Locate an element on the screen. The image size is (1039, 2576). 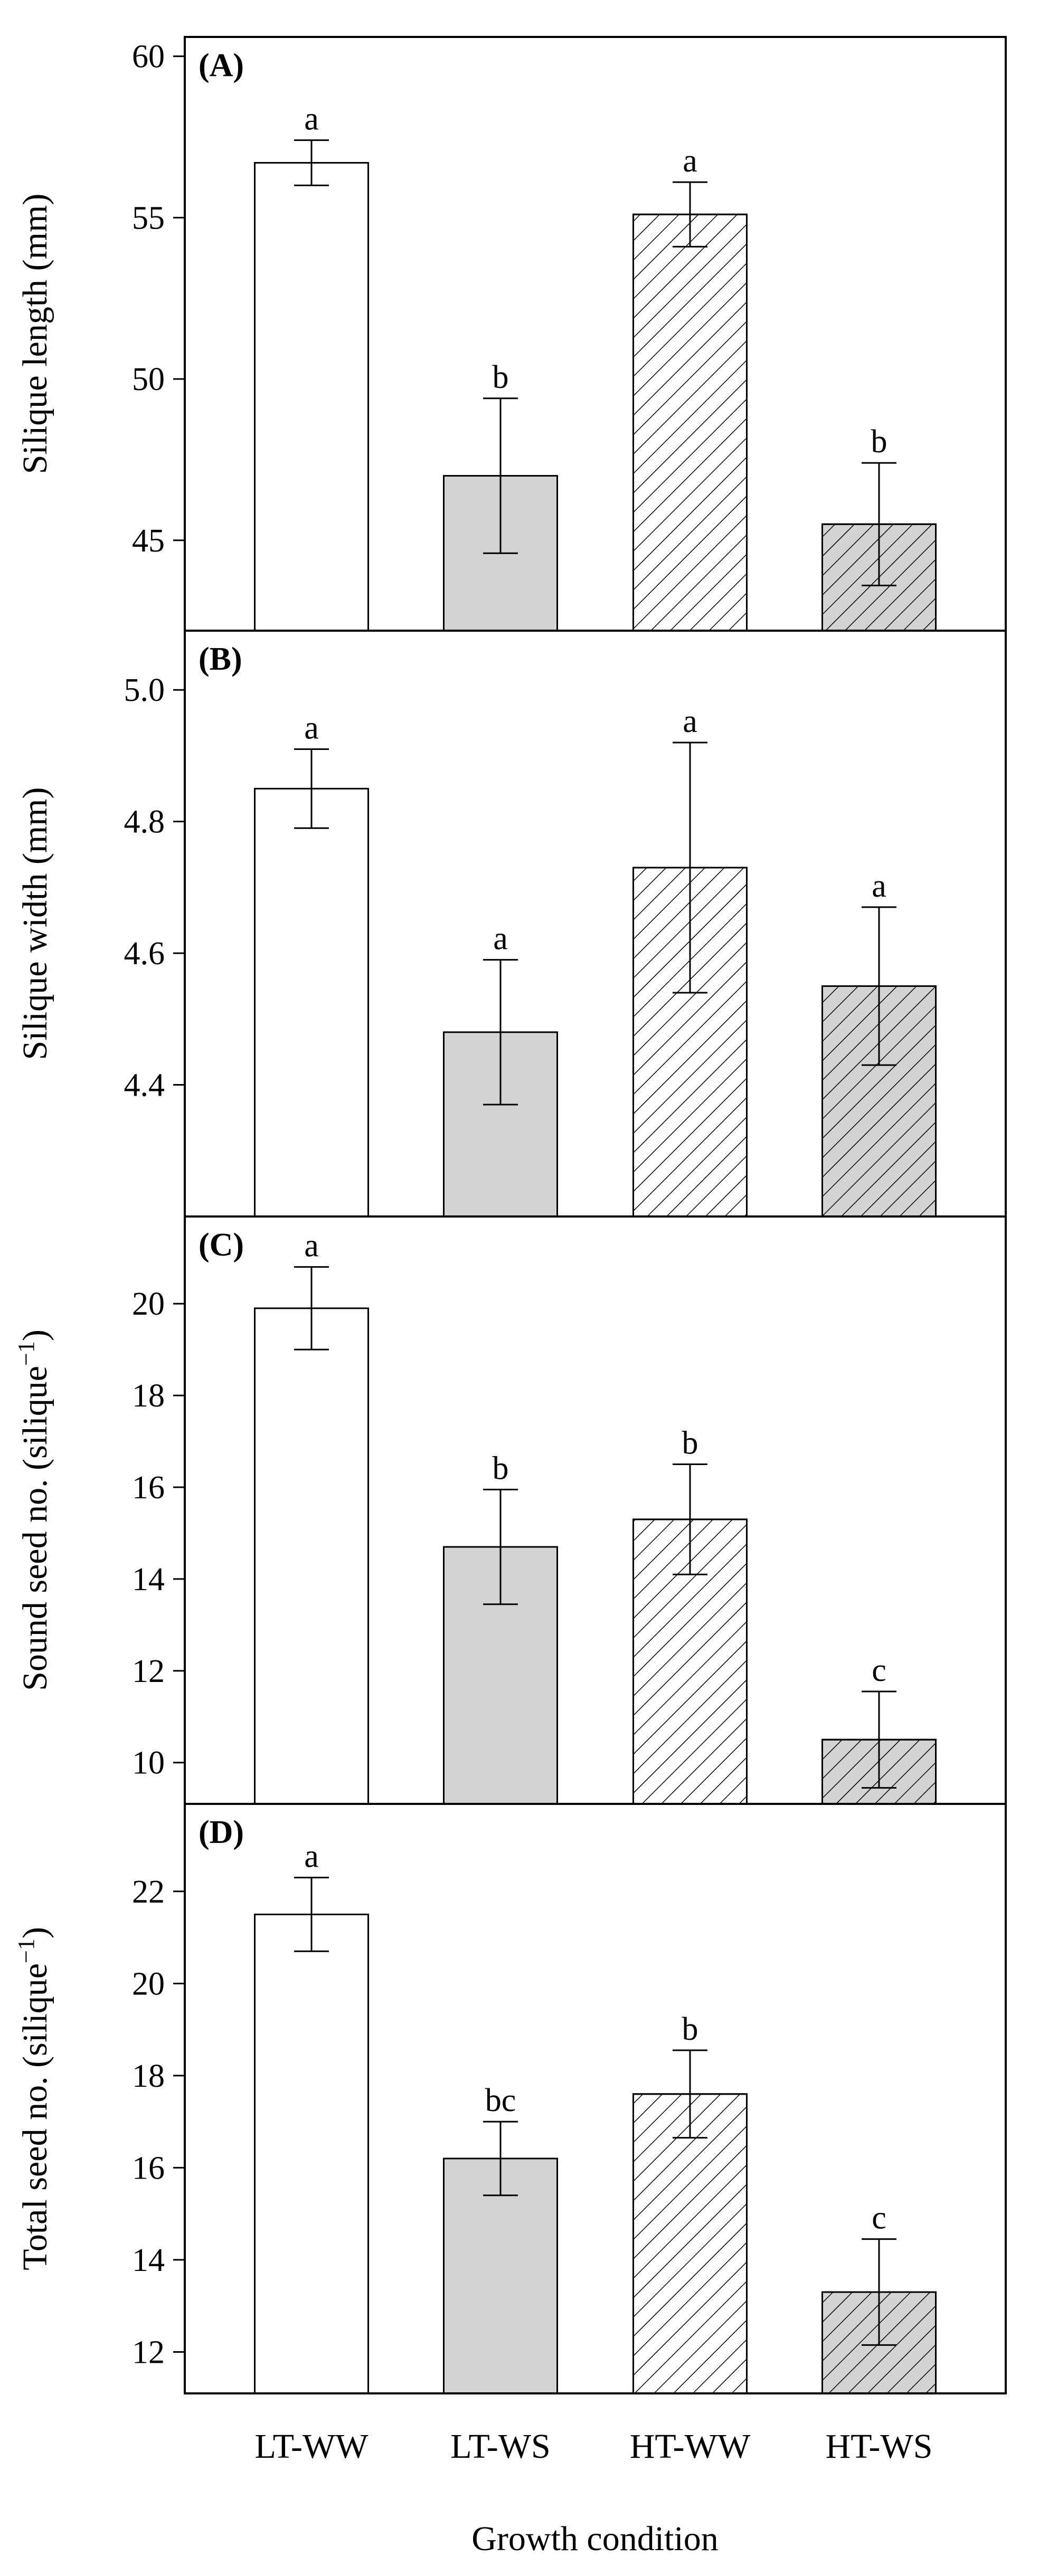
y-tick-label: 60 is located at coordinates (148, 57).